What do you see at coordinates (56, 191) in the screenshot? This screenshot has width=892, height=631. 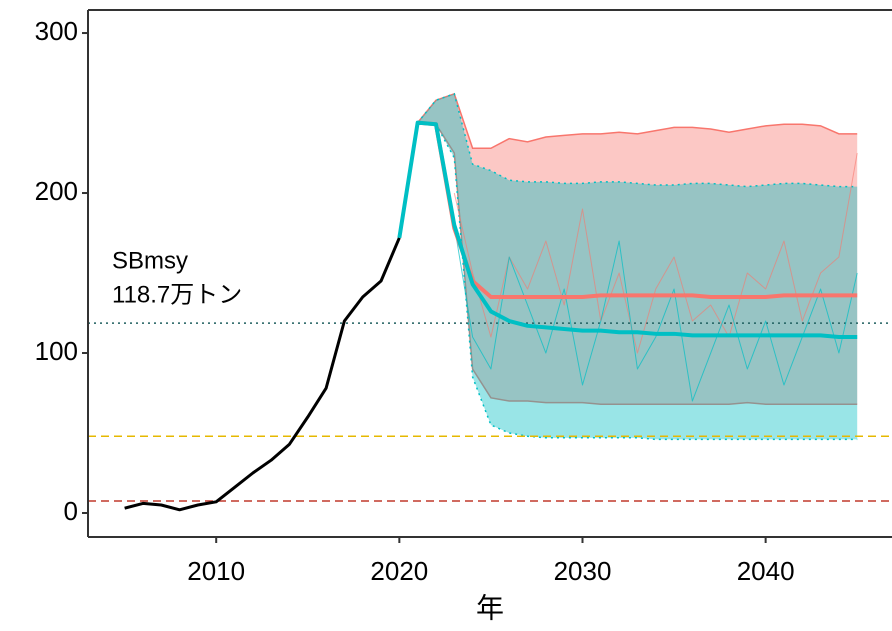 I see `y-tick-label: 200` at bounding box center [56, 191].